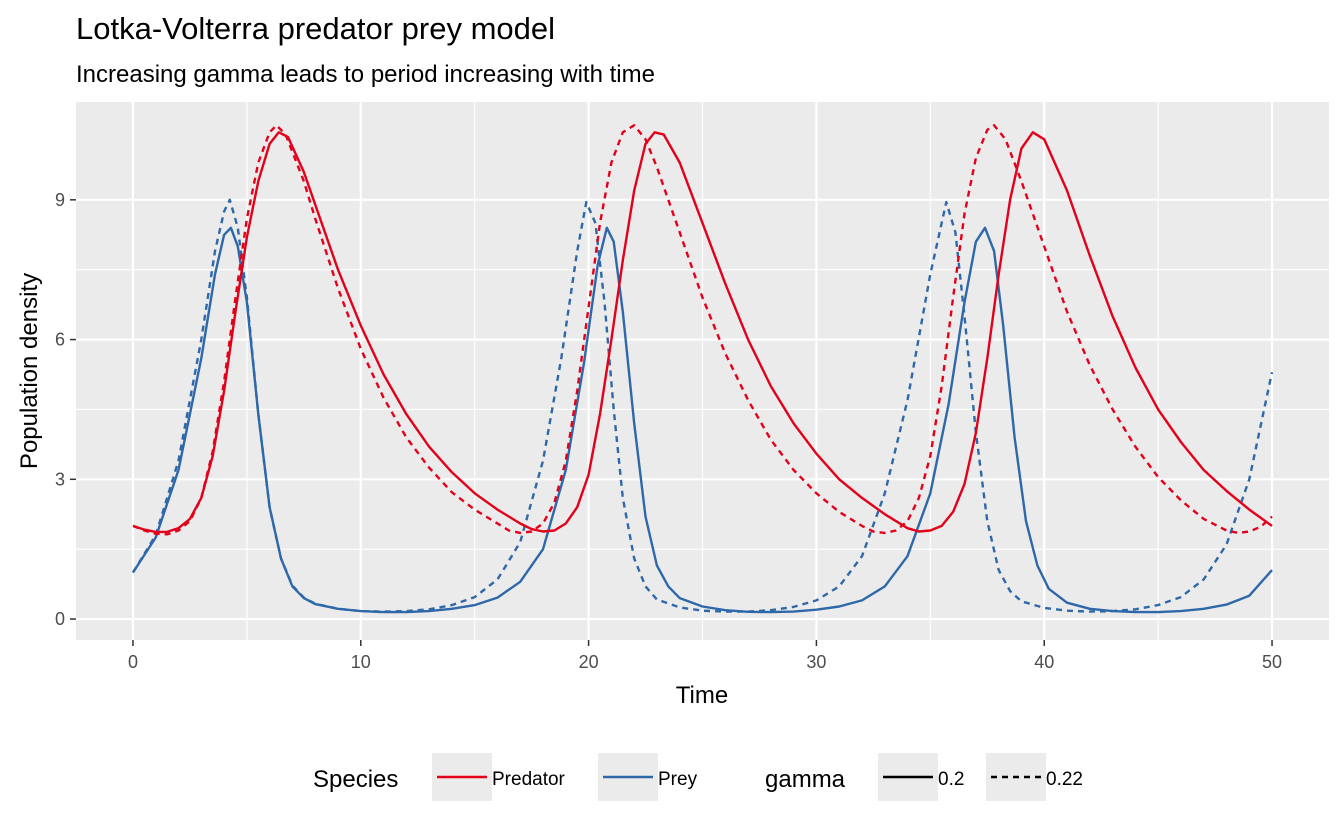 The width and height of the screenshot is (1344, 830). What do you see at coordinates (133, 662) in the screenshot?
I see `x-tick-label: 0` at bounding box center [133, 662].